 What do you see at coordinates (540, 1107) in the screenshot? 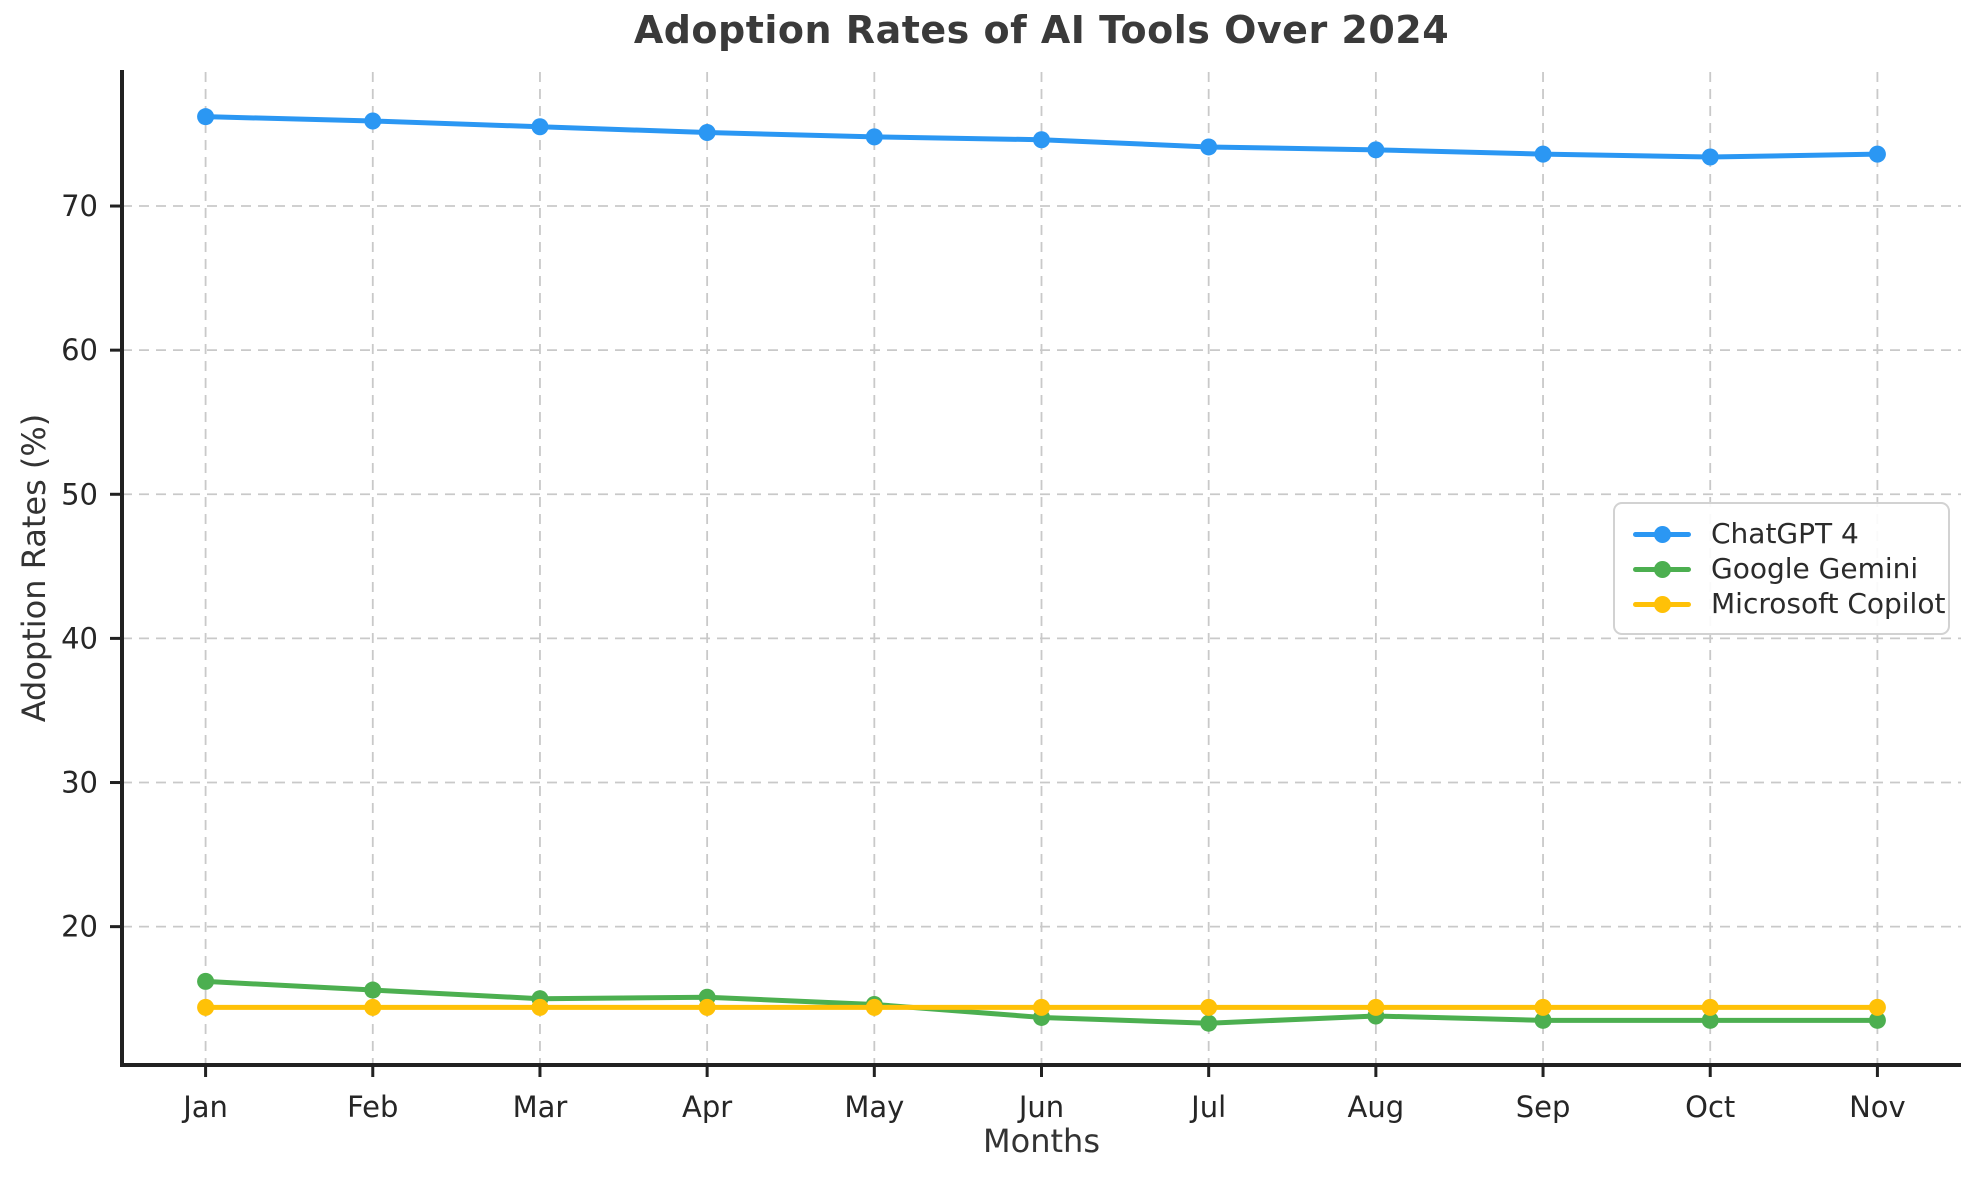
I see `x-tick-label: Mar` at bounding box center [540, 1107].